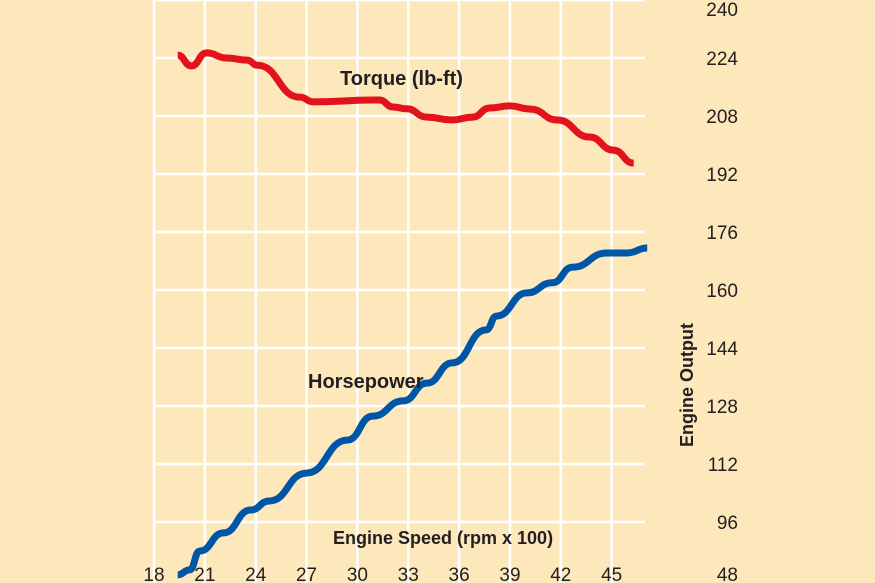 This screenshot has width=875, height=583. What do you see at coordinates (204, 574) in the screenshot?
I see `x-tick-label: 21` at bounding box center [204, 574].